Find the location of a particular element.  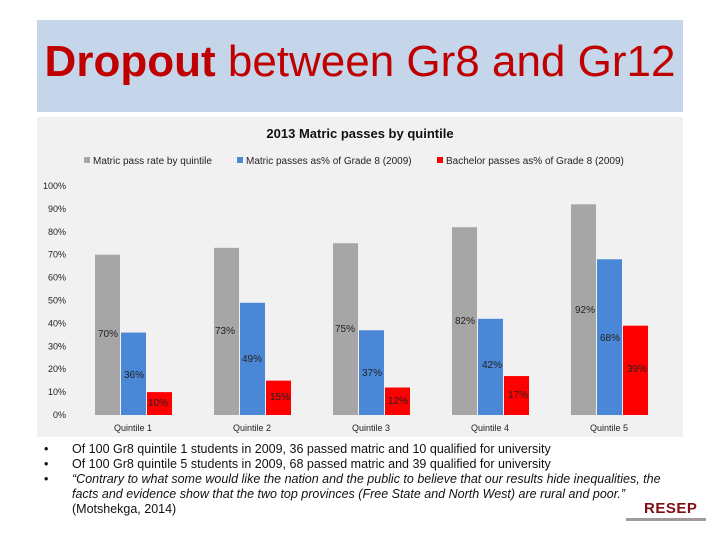

y-tick-label: 60% is located at coordinates (57, 278).